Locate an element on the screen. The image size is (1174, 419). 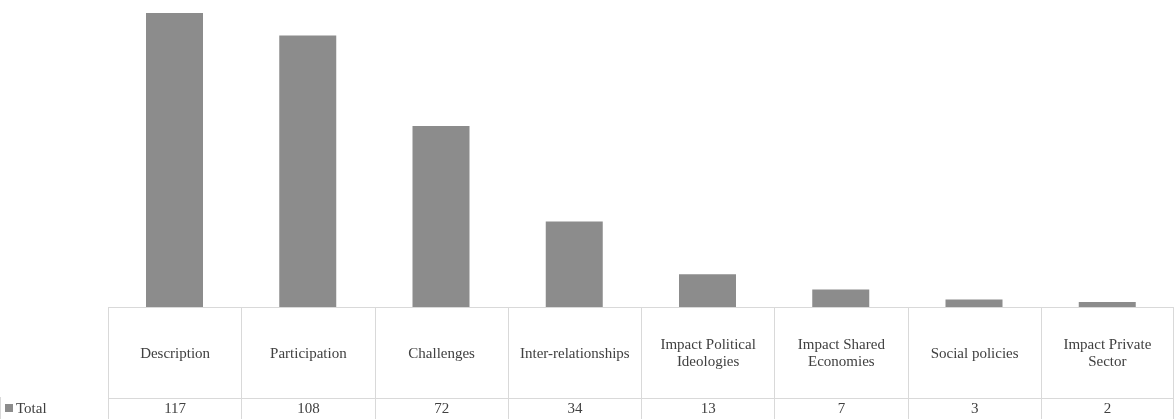
data-label: 13 is located at coordinates (708, 408).